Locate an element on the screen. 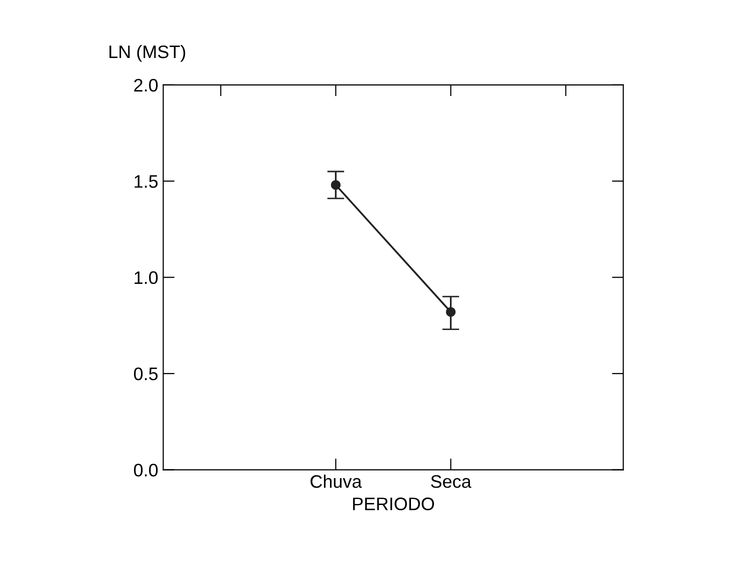 The width and height of the screenshot is (742, 566). y-tick-label: 1.5 is located at coordinates (146, 181).